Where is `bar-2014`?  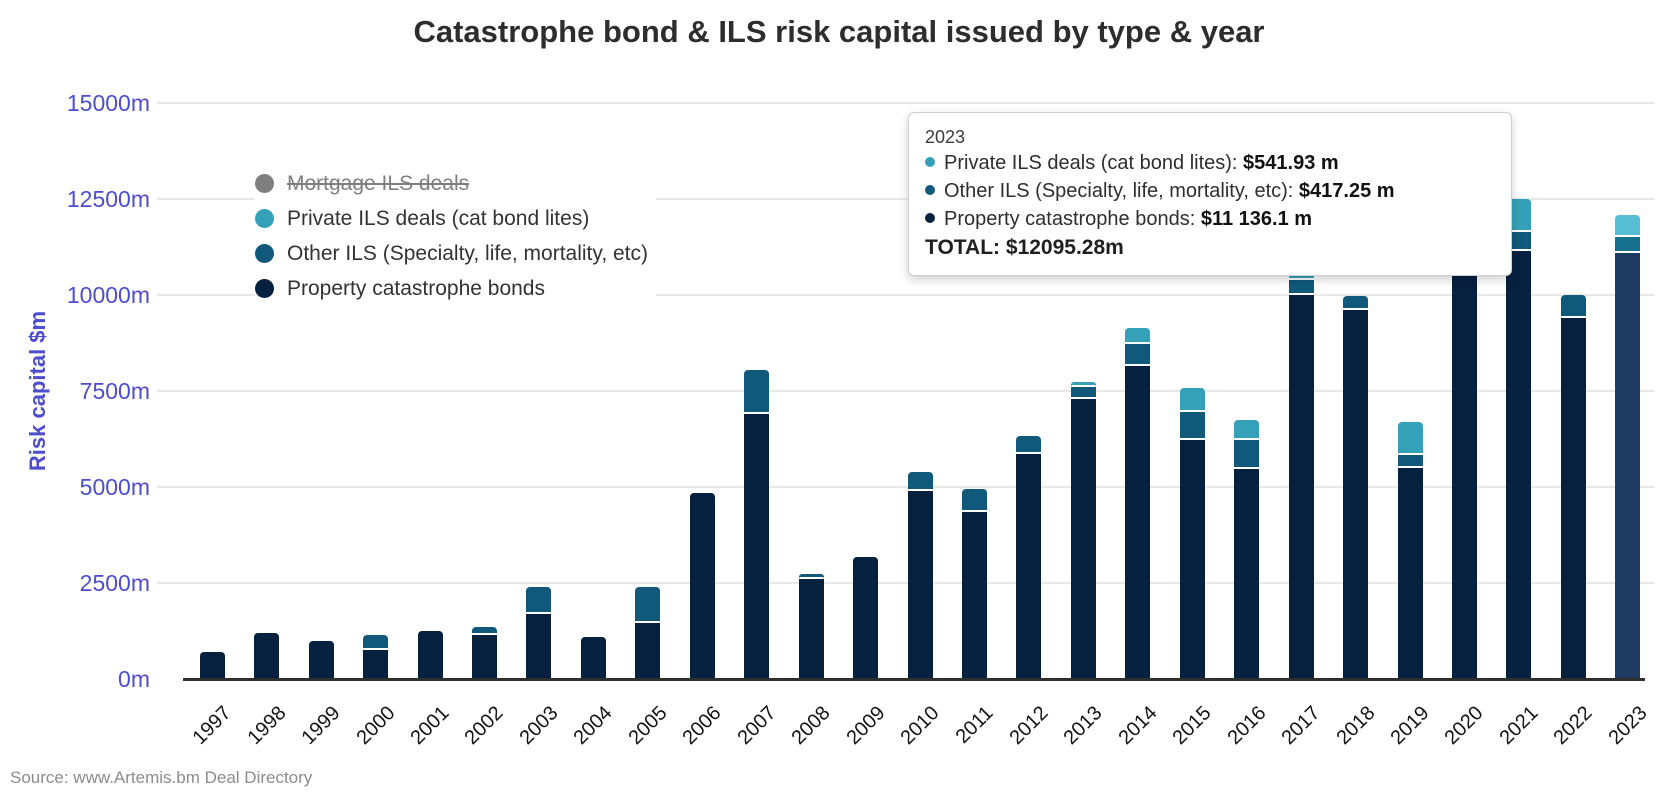 bar-2014 is located at coordinates (1138, 391).